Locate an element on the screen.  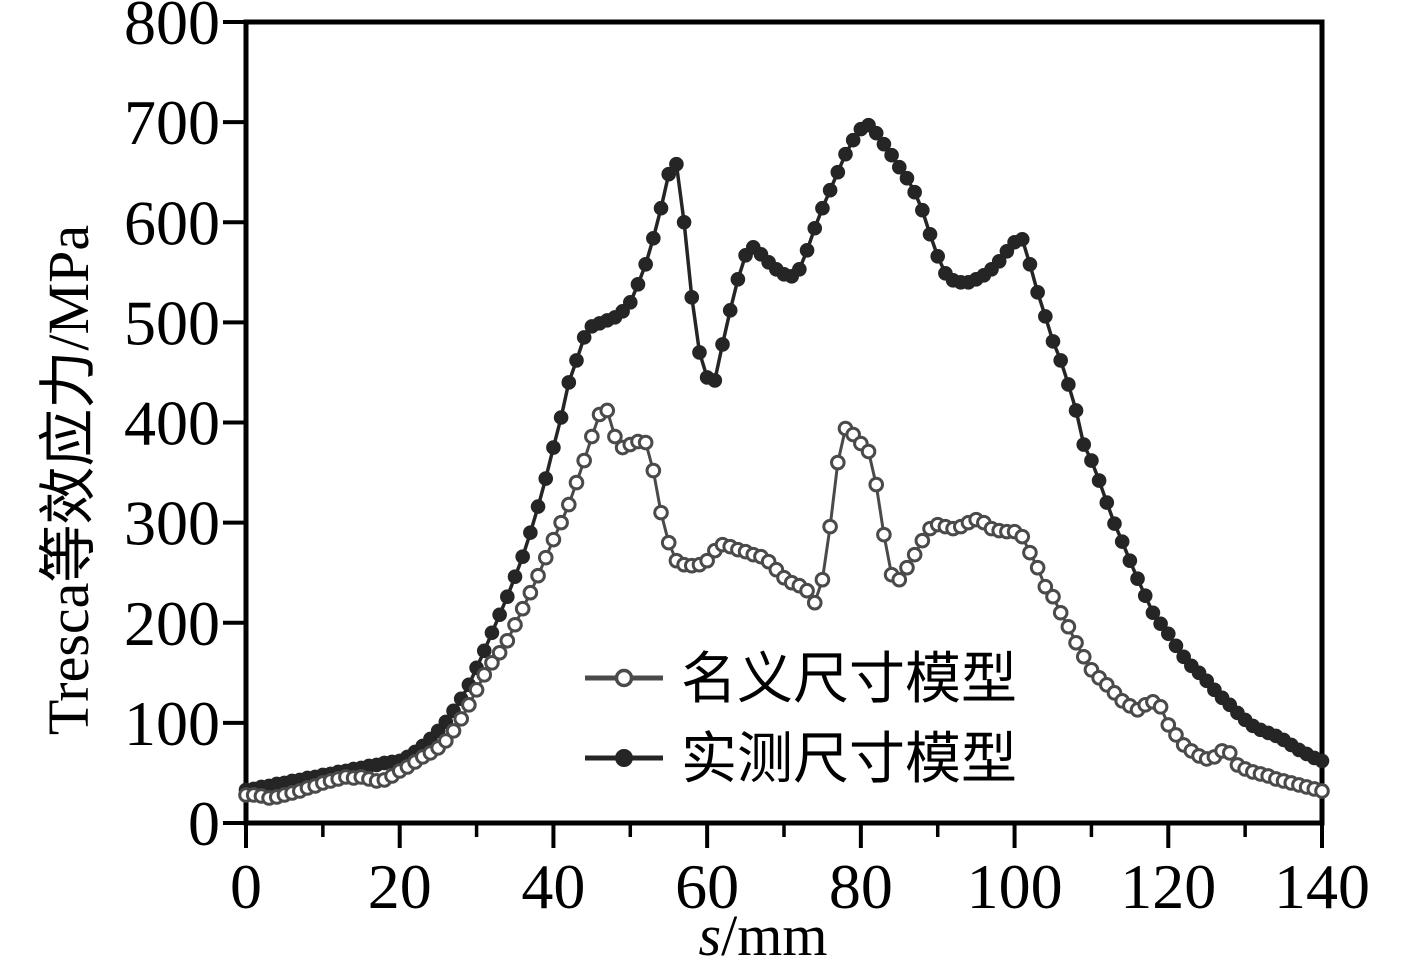
y-tick-label: 200 is located at coordinates (172, 623).